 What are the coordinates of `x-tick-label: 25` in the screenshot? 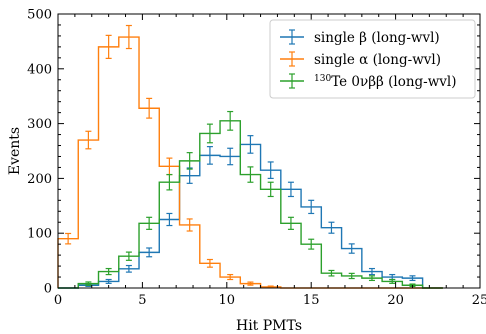 It's located at (479, 300).